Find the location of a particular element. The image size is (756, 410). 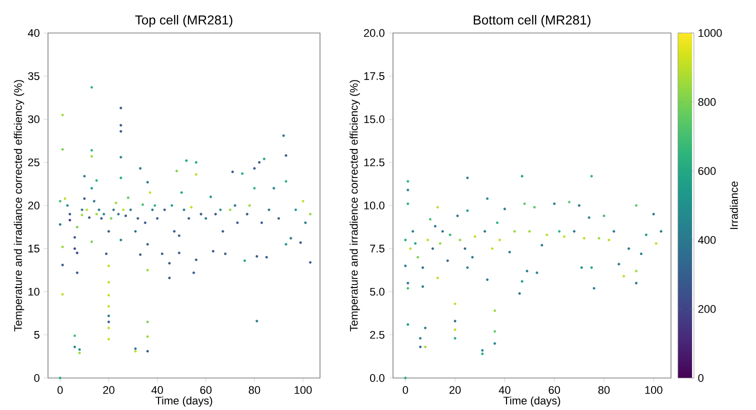

y-tick-label: 10 is located at coordinates (34, 292).